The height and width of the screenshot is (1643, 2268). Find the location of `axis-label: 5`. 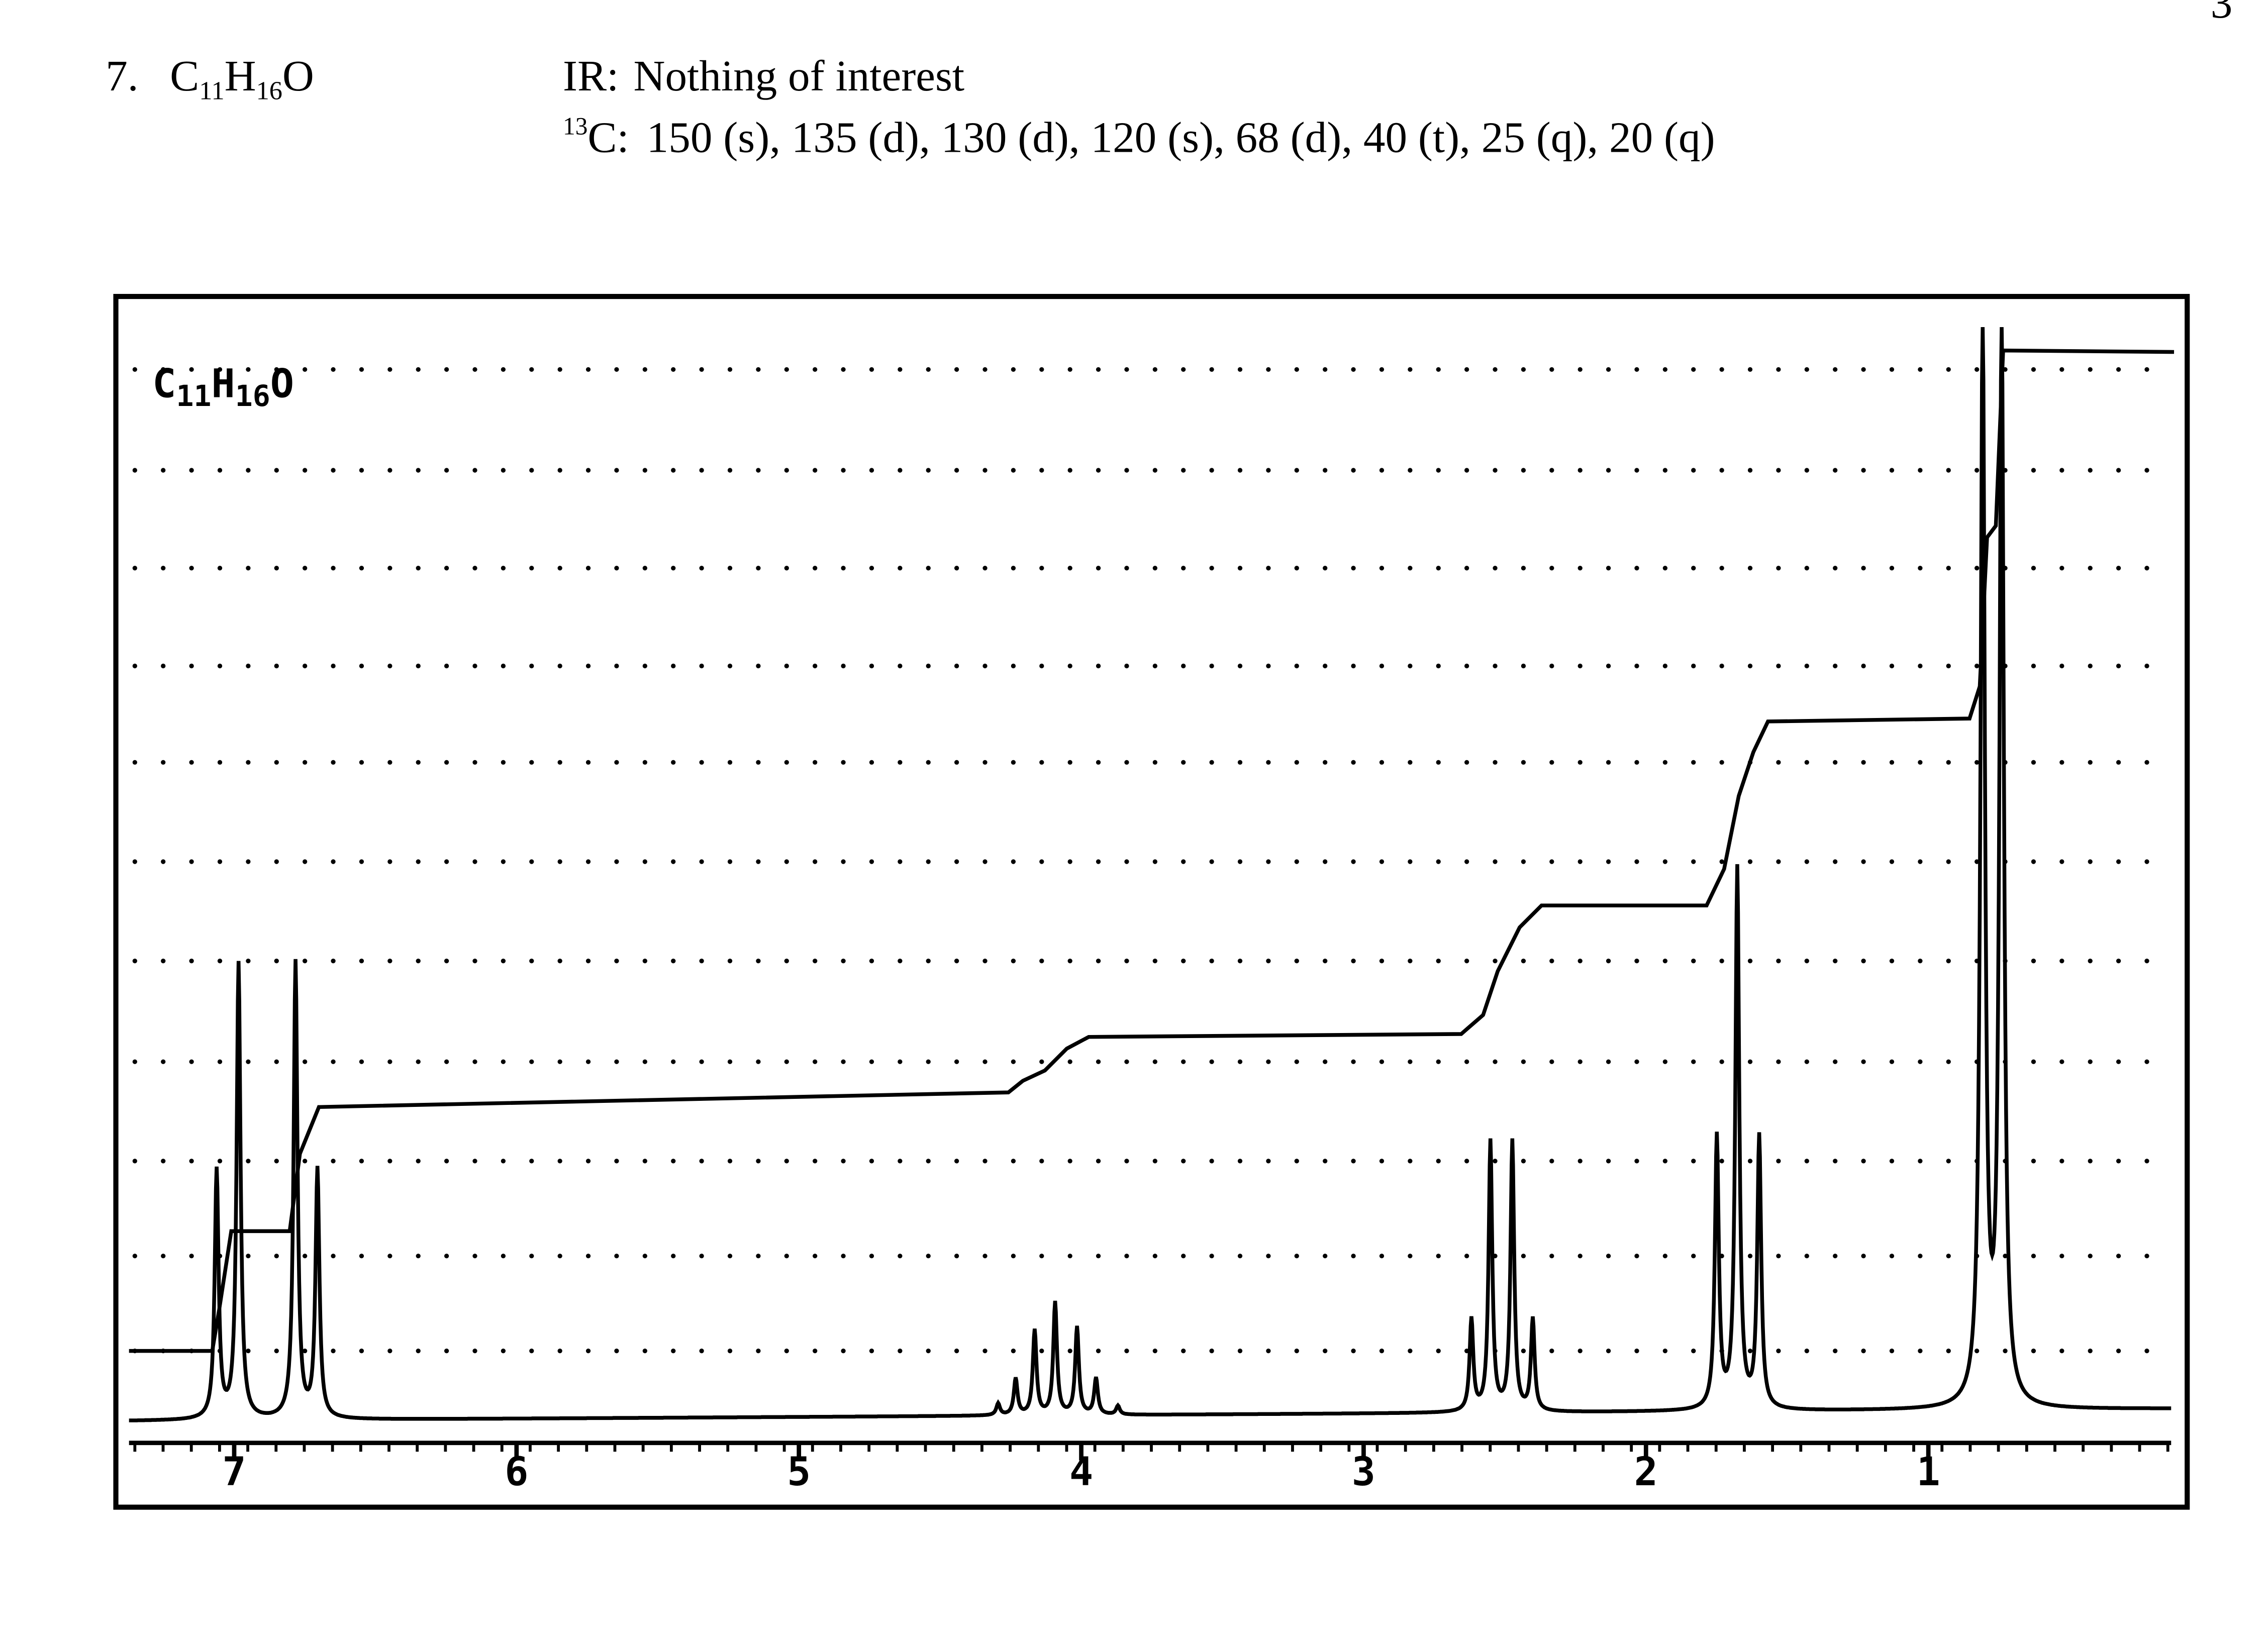

axis-label: 5 is located at coordinates (799, 1472).